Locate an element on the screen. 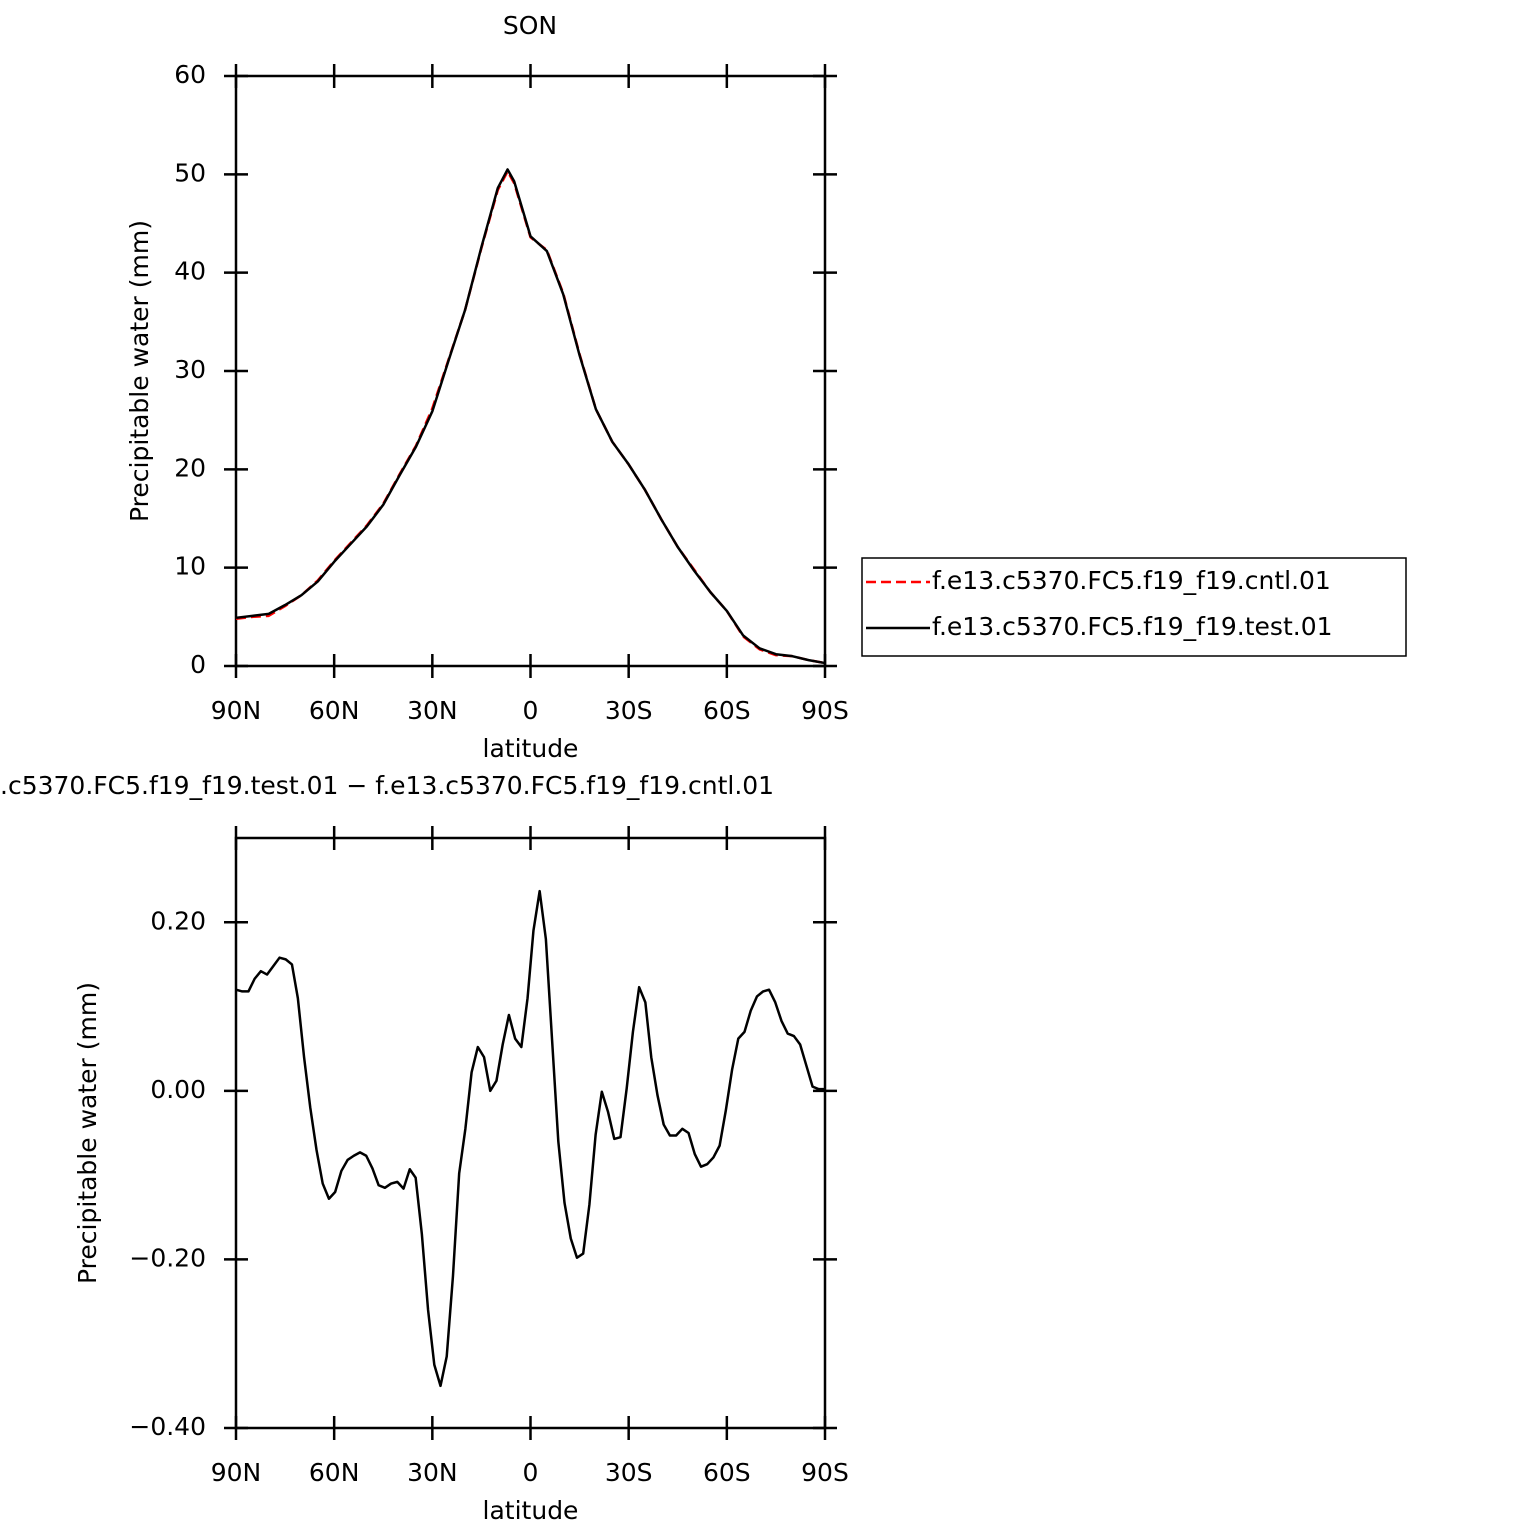 This screenshot has height=1535, width=1513. y-tick-label: 0 is located at coordinates (198, 664).